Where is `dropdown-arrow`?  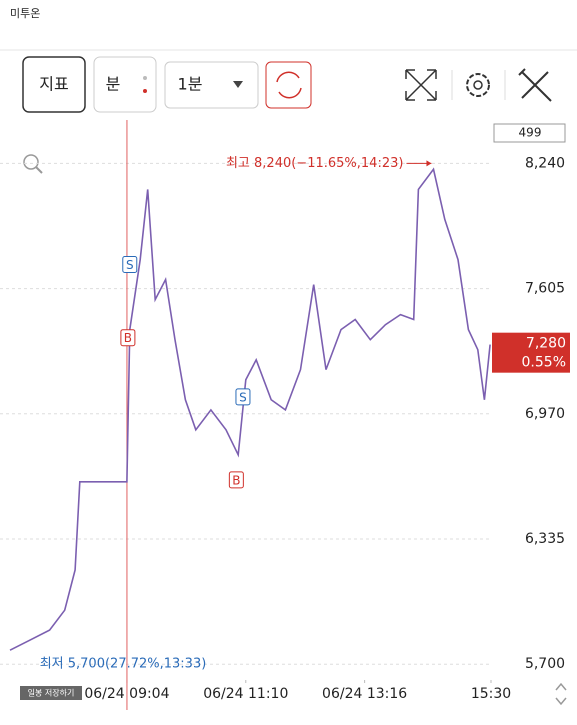
dropdown-arrow is located at coordinates (238, 84).